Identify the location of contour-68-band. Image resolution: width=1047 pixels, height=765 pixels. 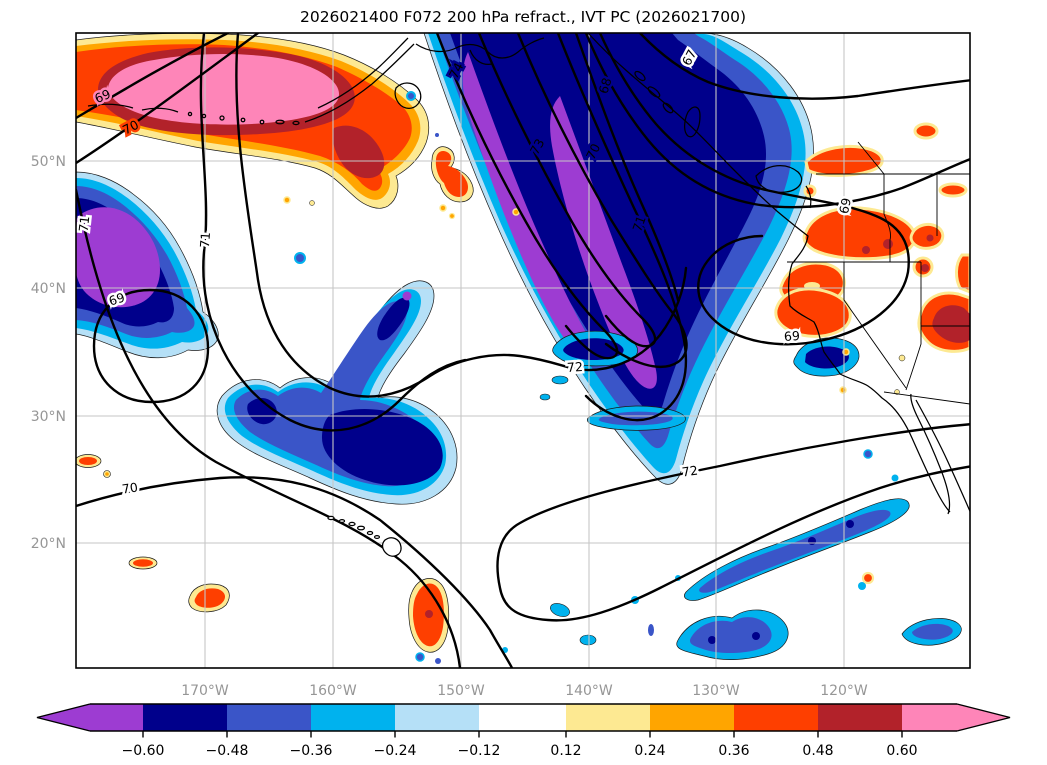
(777, 121).